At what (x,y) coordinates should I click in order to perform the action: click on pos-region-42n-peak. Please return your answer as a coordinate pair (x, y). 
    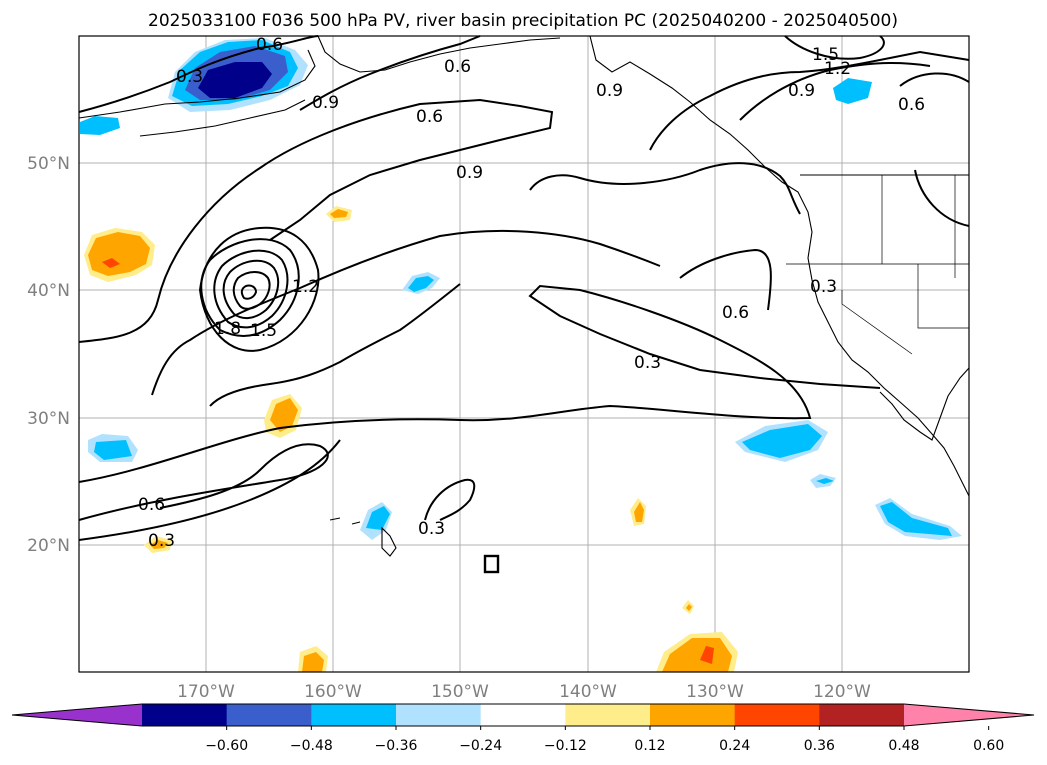
    Looking at the image, I should click on (111, 263).